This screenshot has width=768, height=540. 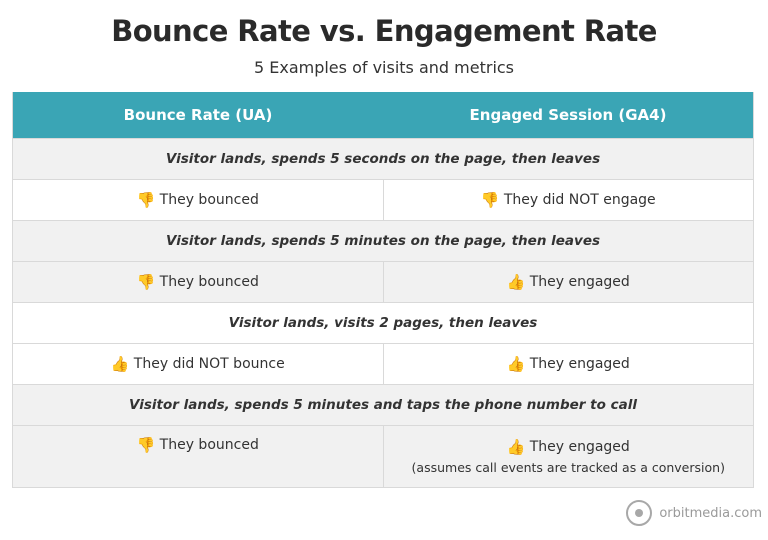 I want to click on table-row: 👎 They bounced 👍 They engaged, so click(x=383, y=281).